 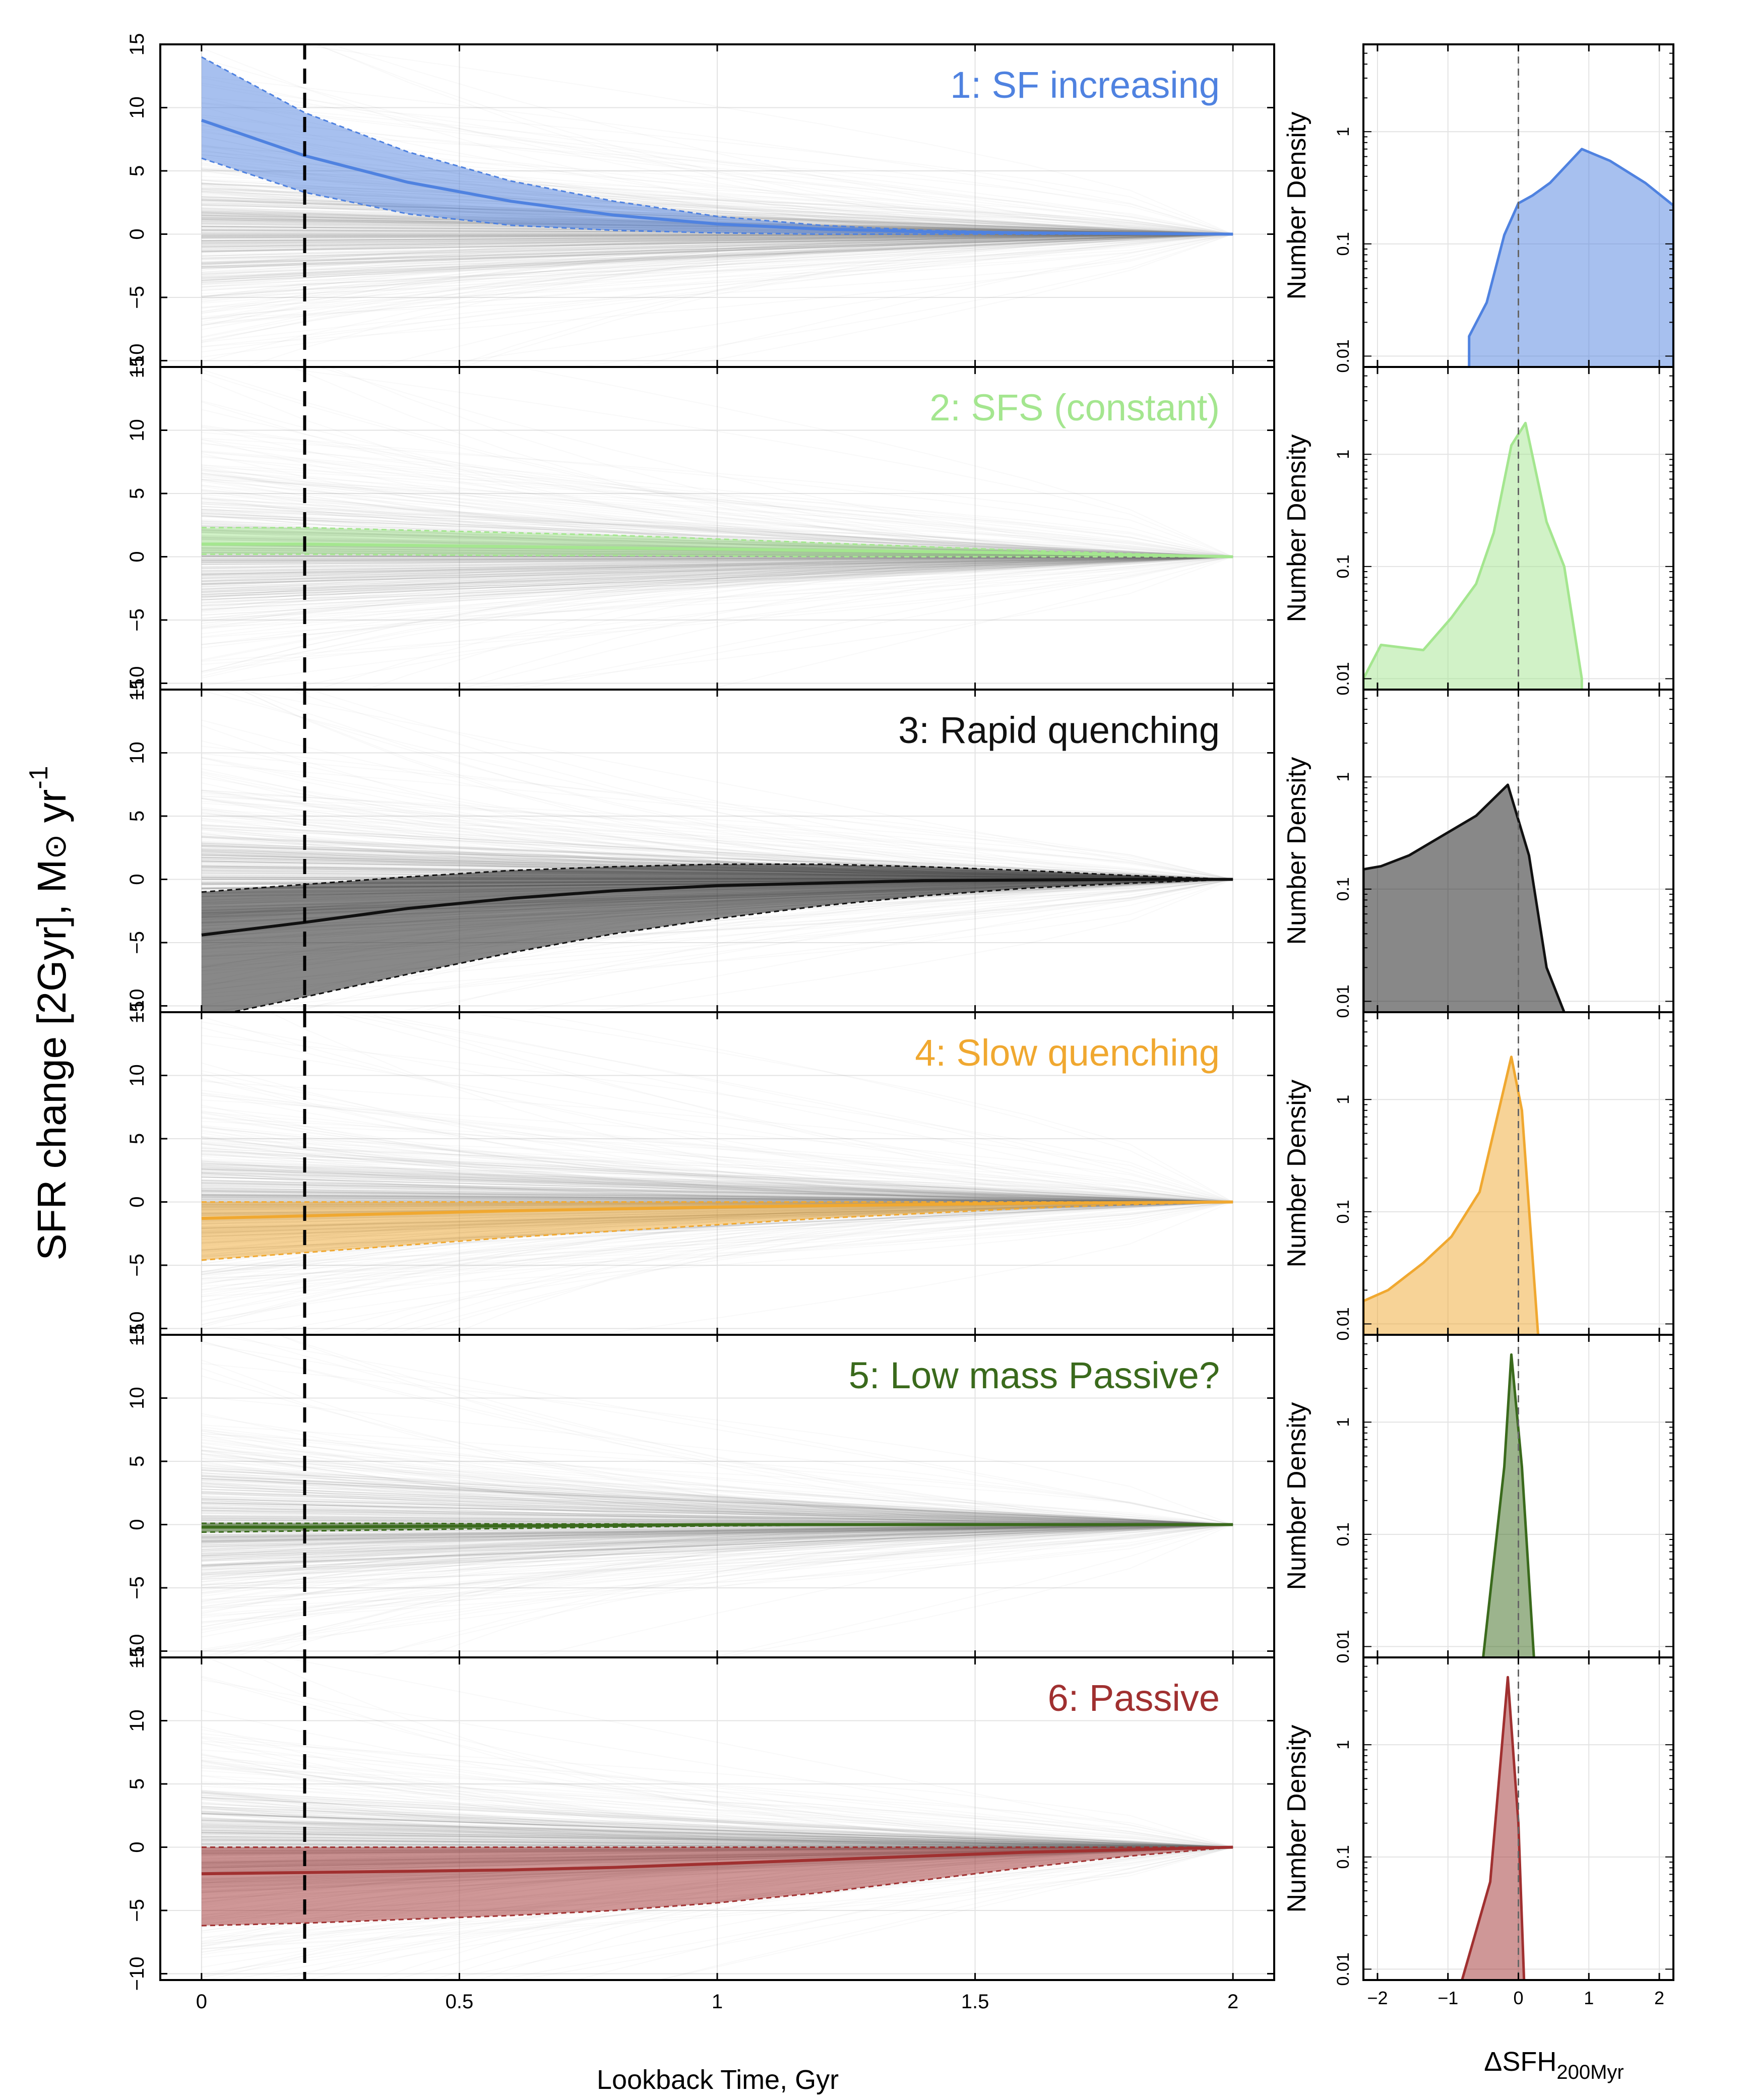 What do you see at coordinates (1343, 1422) in the screenshot?
I see `y-tick-label: 1` at bounding box center [1343, 1422].